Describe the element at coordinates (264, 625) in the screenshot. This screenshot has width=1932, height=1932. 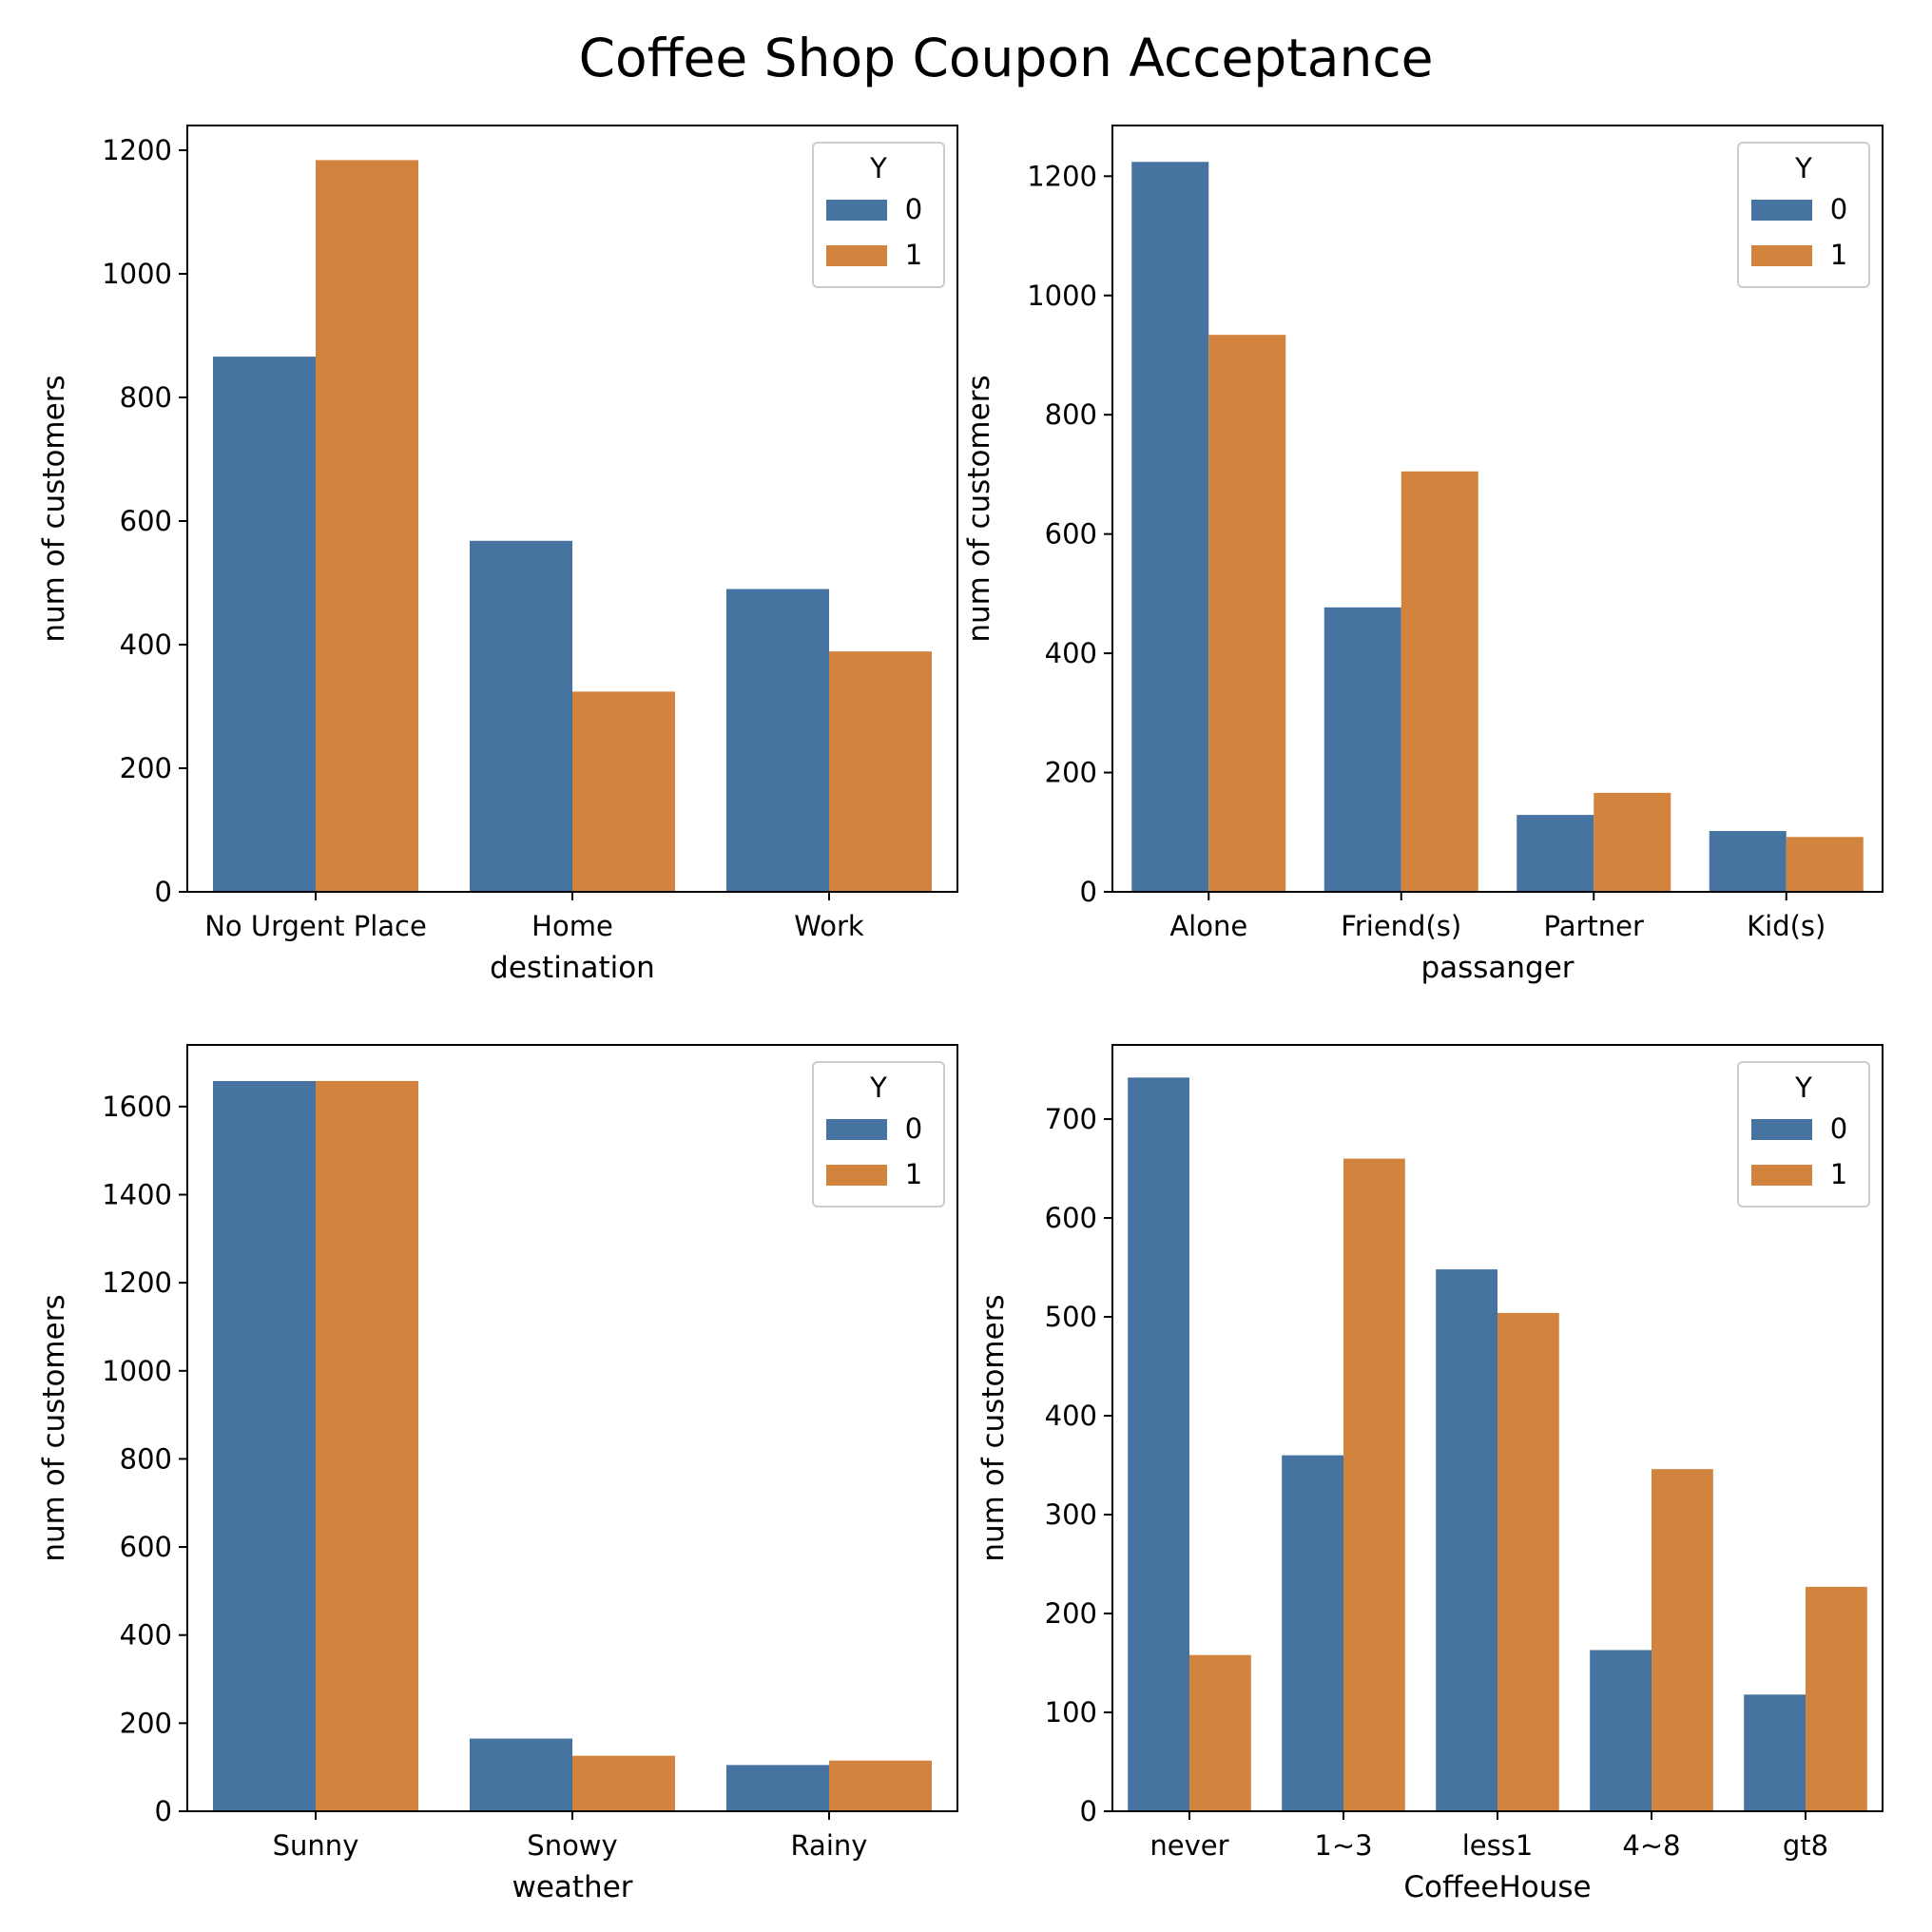
I see `bar-no-urgent-place-y0` at that location.